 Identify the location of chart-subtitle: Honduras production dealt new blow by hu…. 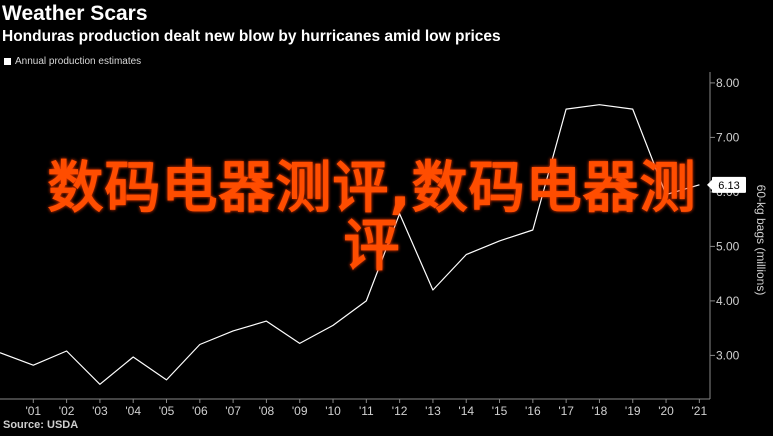
(251, 36).